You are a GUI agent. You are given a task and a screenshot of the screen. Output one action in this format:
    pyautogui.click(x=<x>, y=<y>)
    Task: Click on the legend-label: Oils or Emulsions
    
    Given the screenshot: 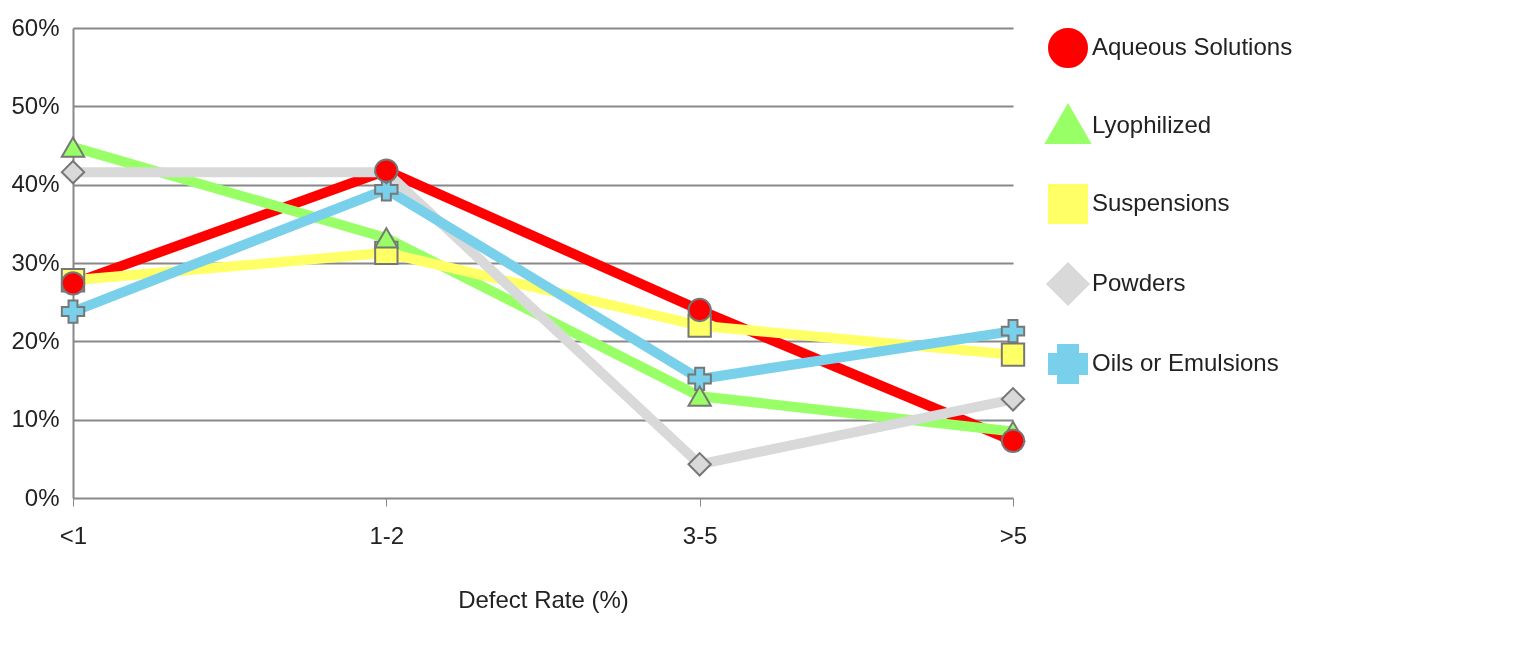 What is the action you would take?
    pyautogui.click(x=1185, y=362)
    